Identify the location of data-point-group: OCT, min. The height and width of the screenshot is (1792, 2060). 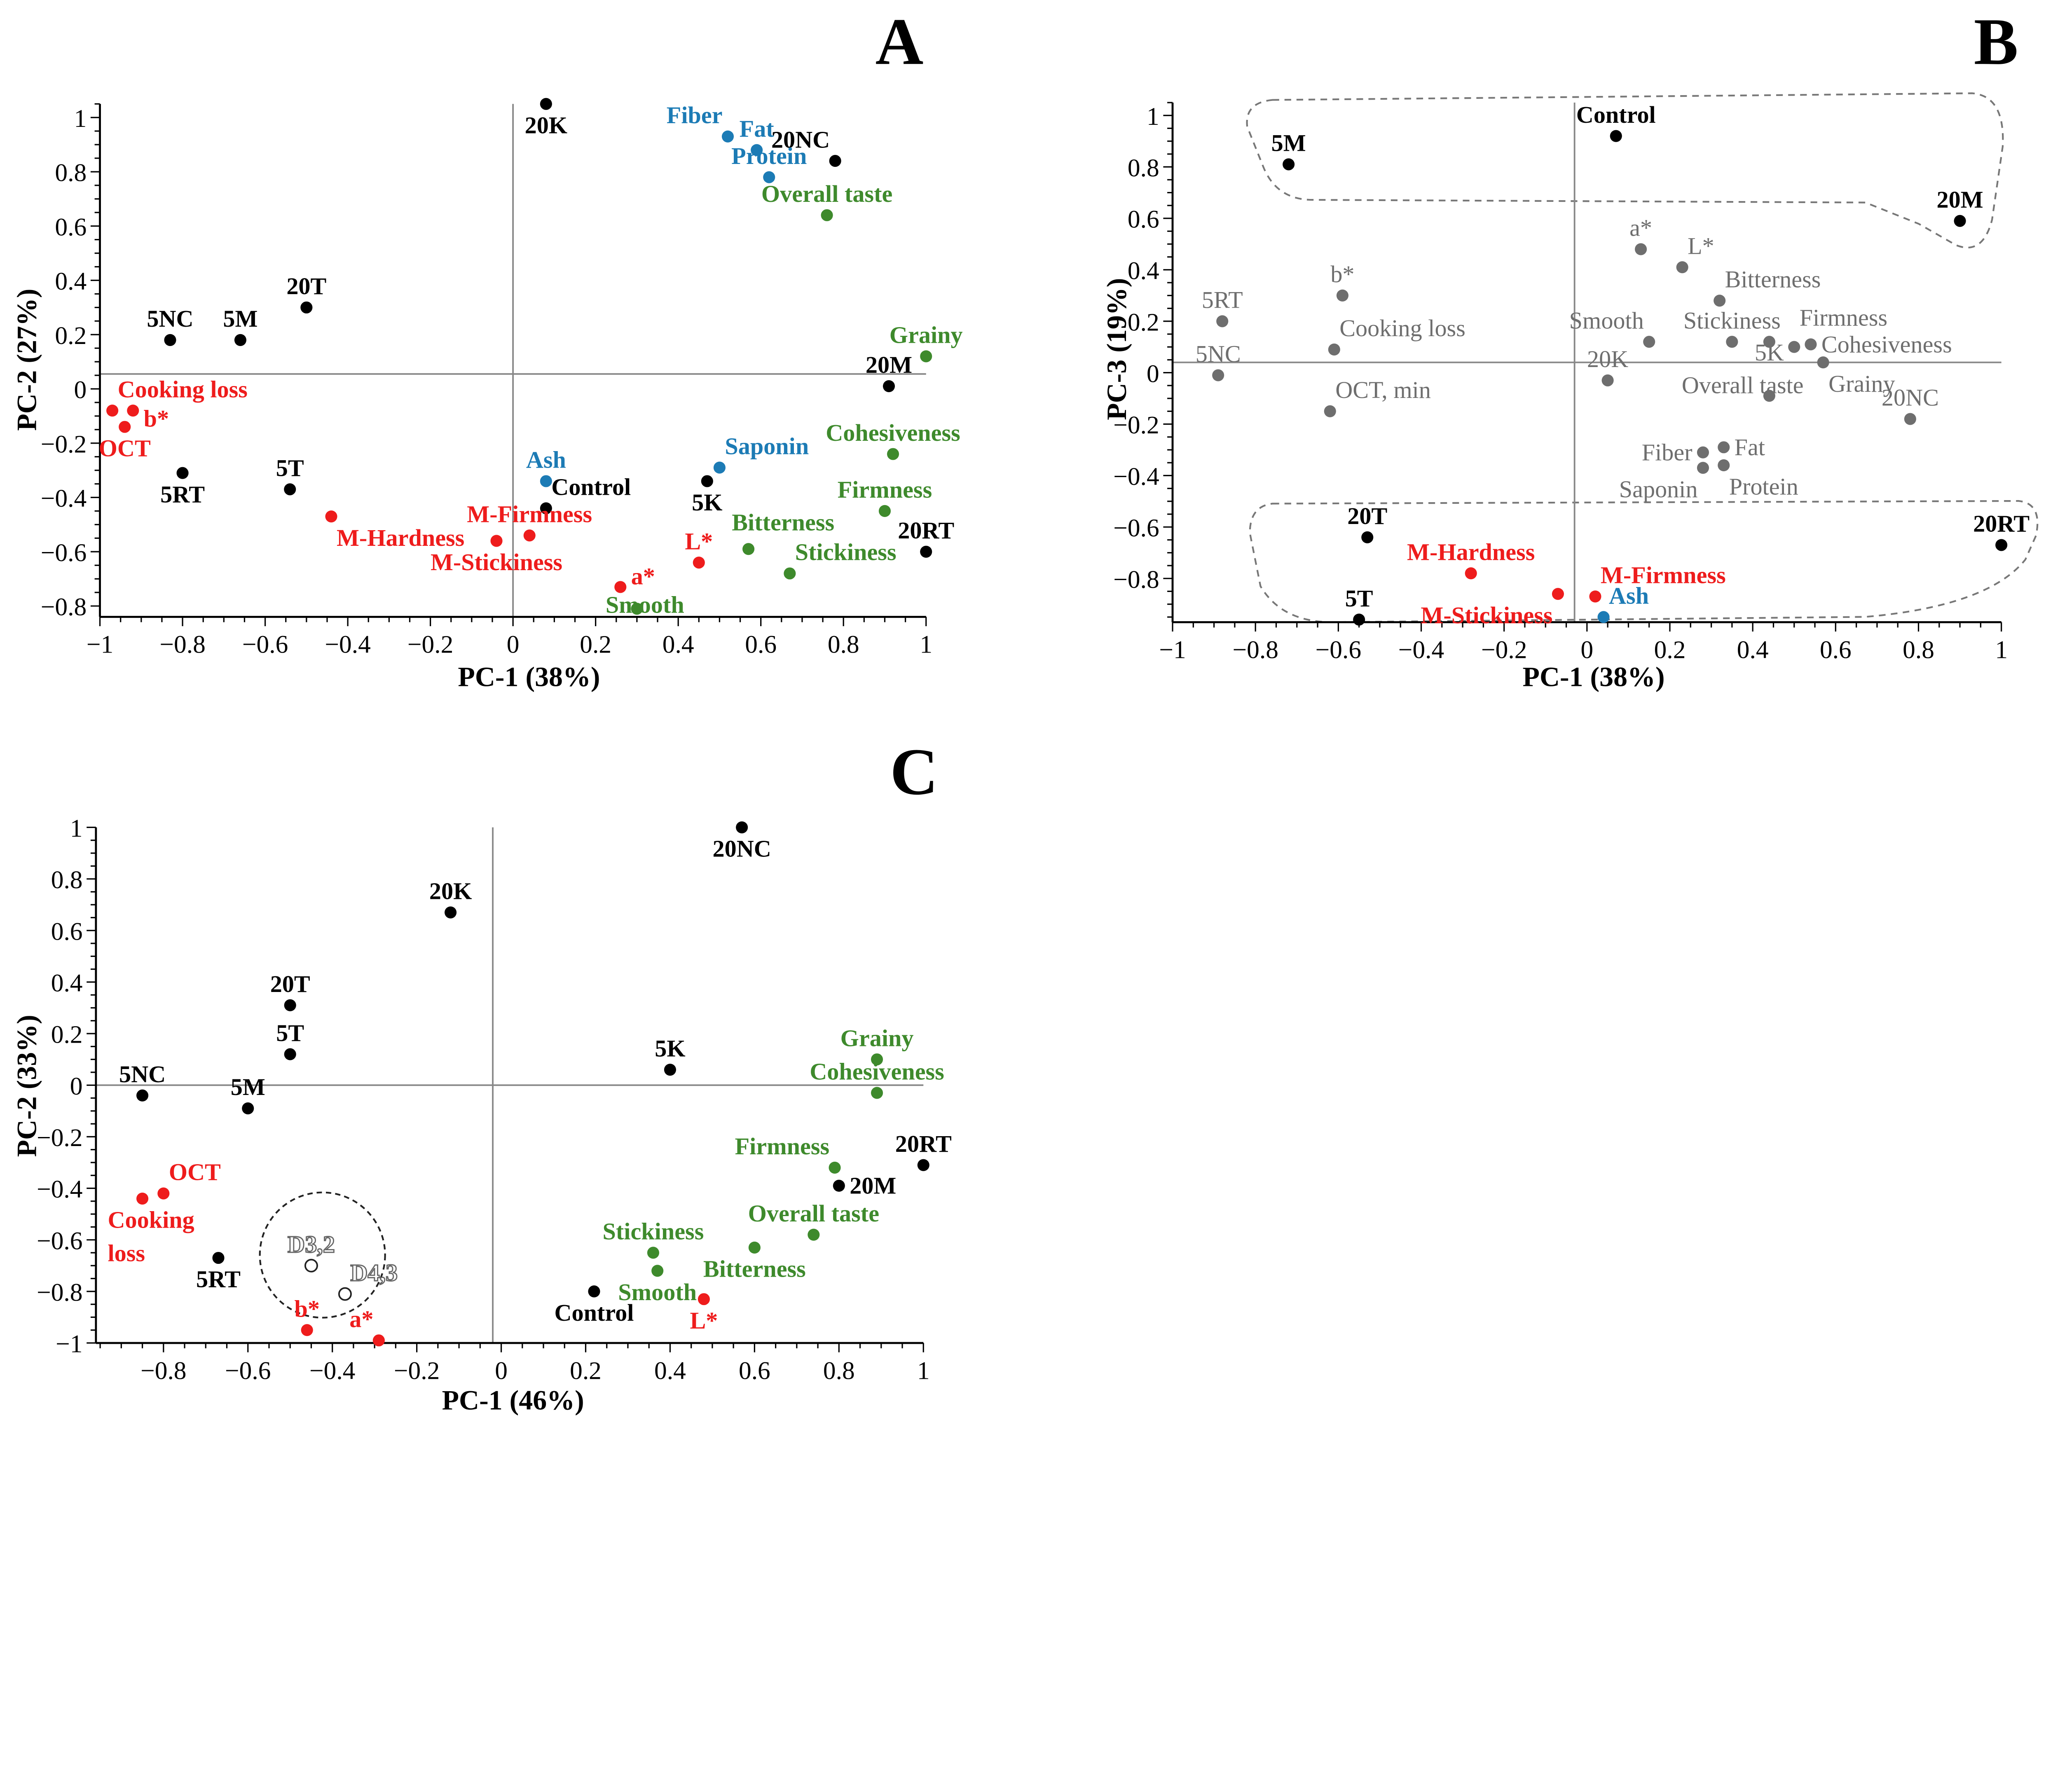
(1377, 397).